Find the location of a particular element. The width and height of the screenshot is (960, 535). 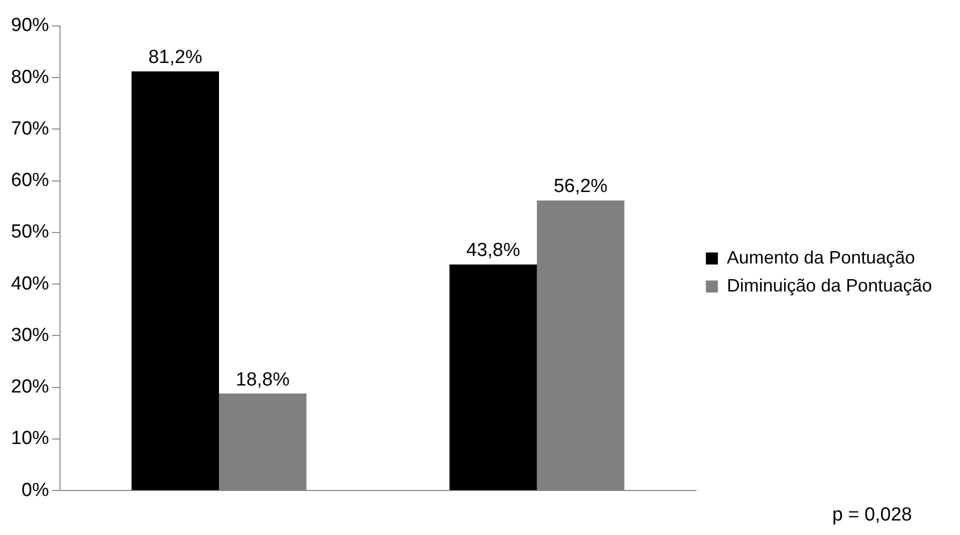

y-tick-label: 30% is located at coordinates (30, 335).